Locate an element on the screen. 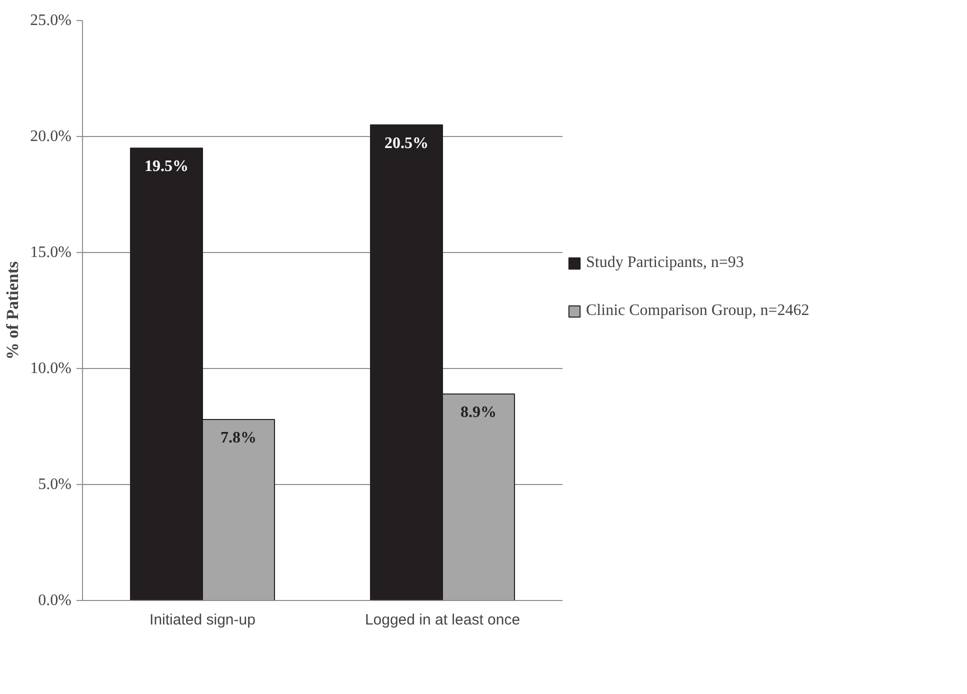  y-tick-label: 15.0% is located at coordinates (51, 252).